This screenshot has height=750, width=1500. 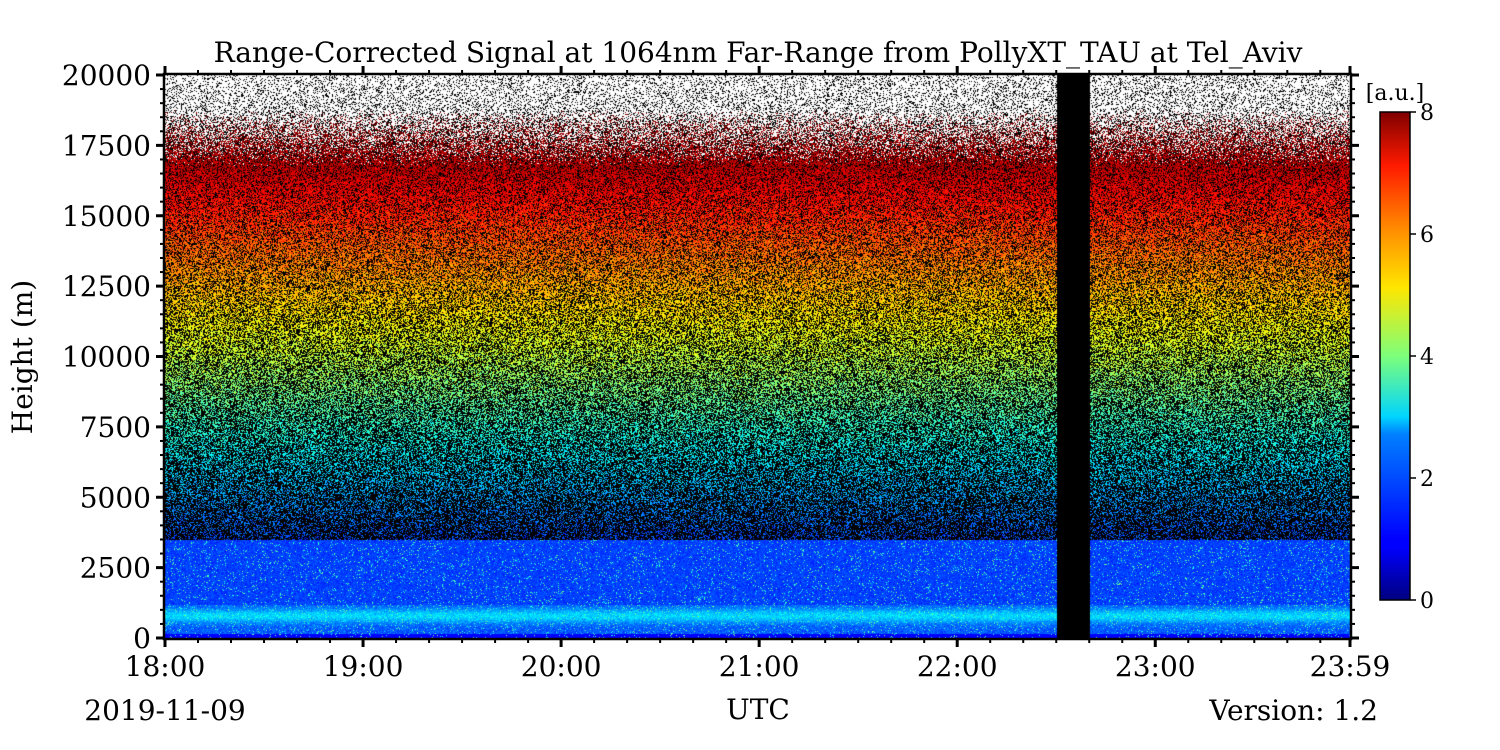 What do you see at coordinates (759, 666) in the screenshot?
I see `x-tick-label: 21:00` at bounding box center [759, 666].